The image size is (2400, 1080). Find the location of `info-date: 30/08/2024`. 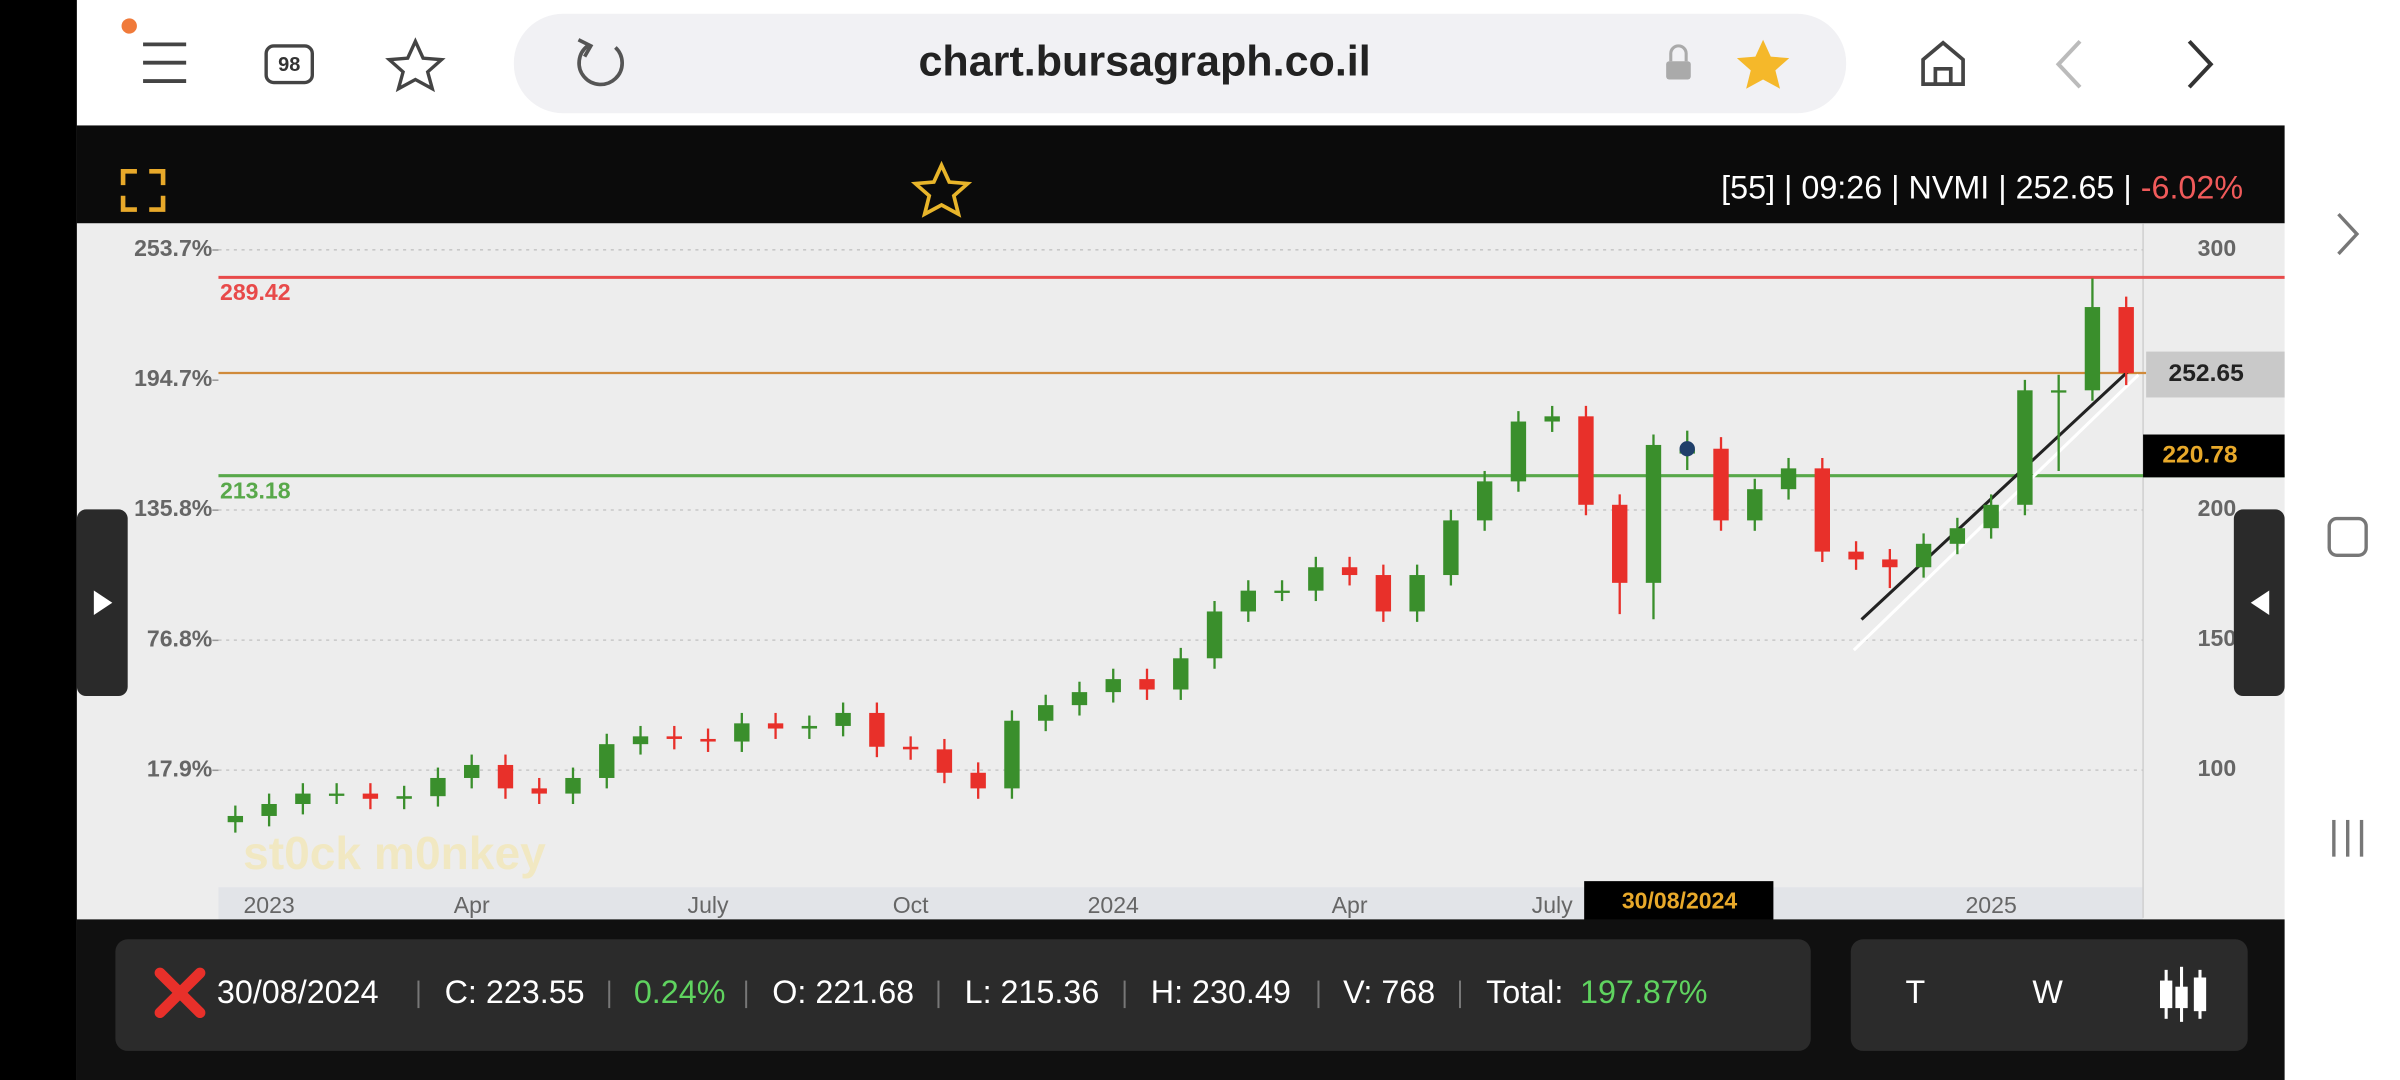

info-date: 30/08/2024 is located at coordinates (298, 992).